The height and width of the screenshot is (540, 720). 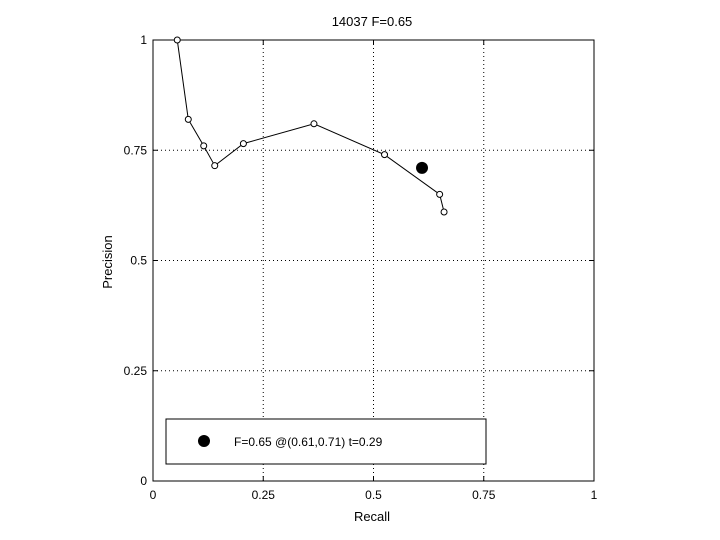 What do you see at coordinates (143, 481) in the screenshot?
I see `y-tick-label: 0` at bounding box center [143, 481].